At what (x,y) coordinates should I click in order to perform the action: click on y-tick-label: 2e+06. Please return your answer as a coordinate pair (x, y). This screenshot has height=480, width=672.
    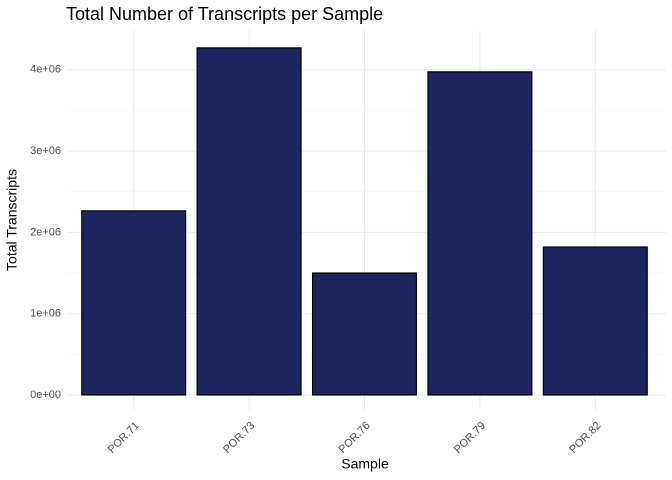
    Looking at the image, I should click on (45, 232).